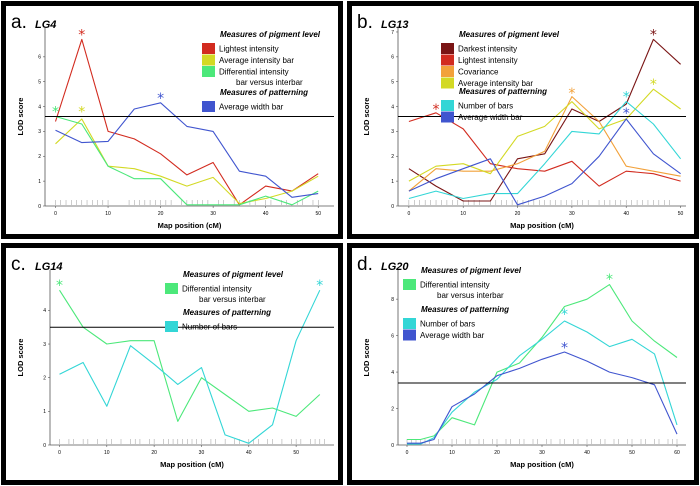 The height and width of the screenshot is (486, 700). What do you see at coordinates (365, 22) in the screenshot?
I see `panel-label: b.` at bounding box center [365, 22].